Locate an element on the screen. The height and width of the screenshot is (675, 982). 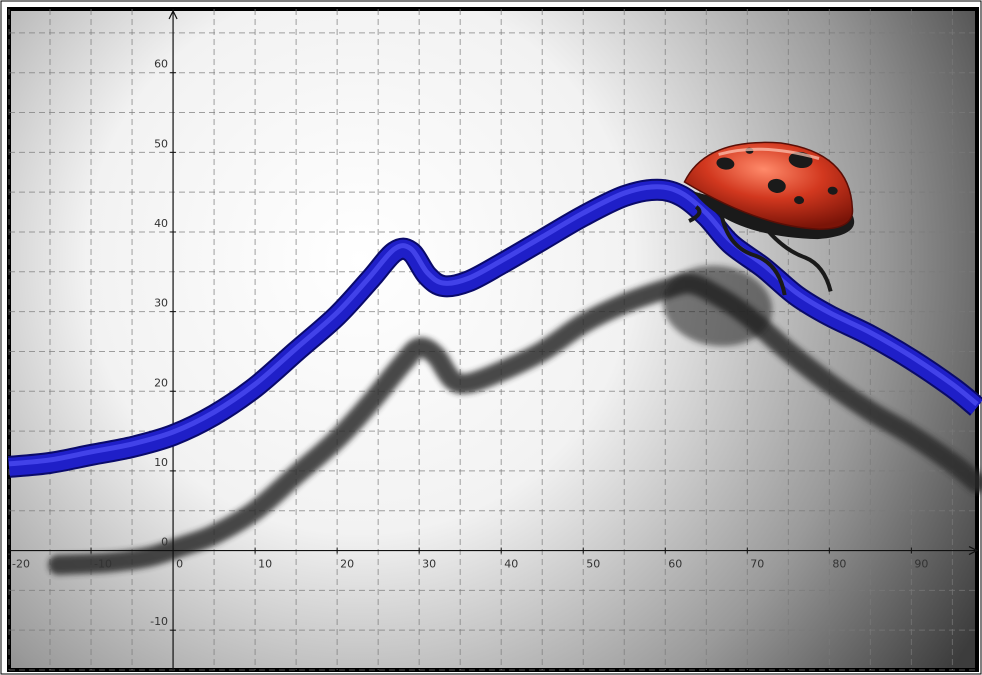
x-tick-label: 80 is located at coordinates (839, 564).